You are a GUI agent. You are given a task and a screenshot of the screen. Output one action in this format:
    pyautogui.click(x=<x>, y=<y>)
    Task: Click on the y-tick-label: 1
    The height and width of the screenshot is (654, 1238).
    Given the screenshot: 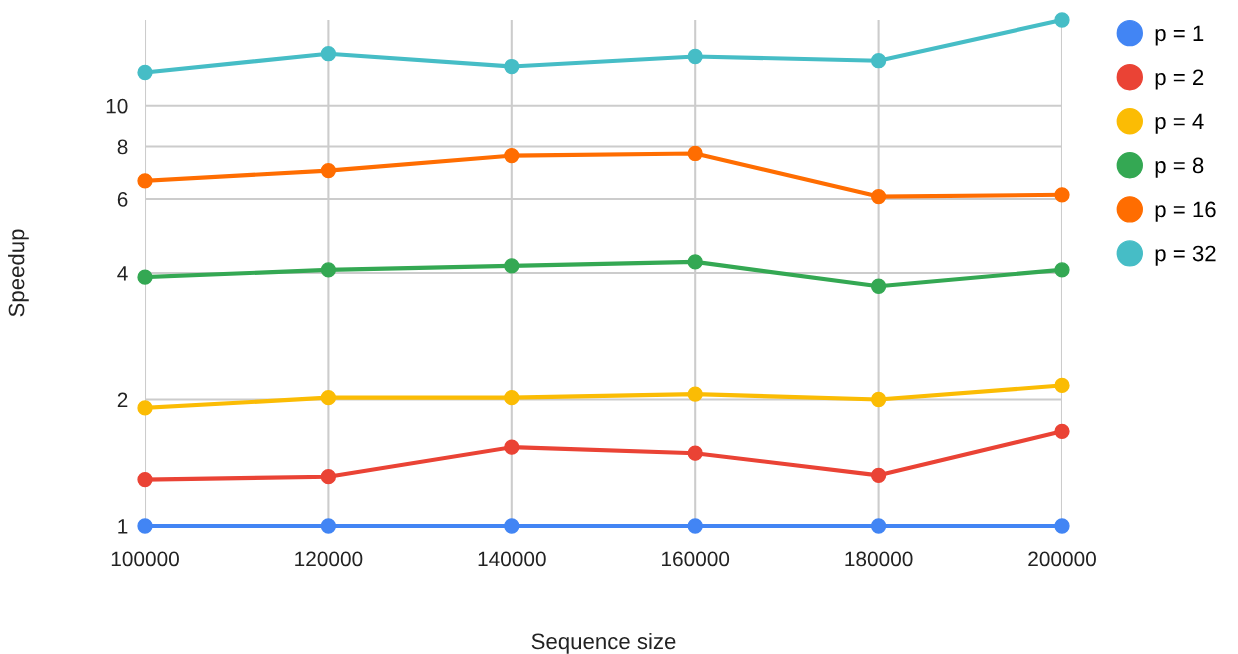 What is the action you would take?
    pyautogui.click(x=123, y=526)
    